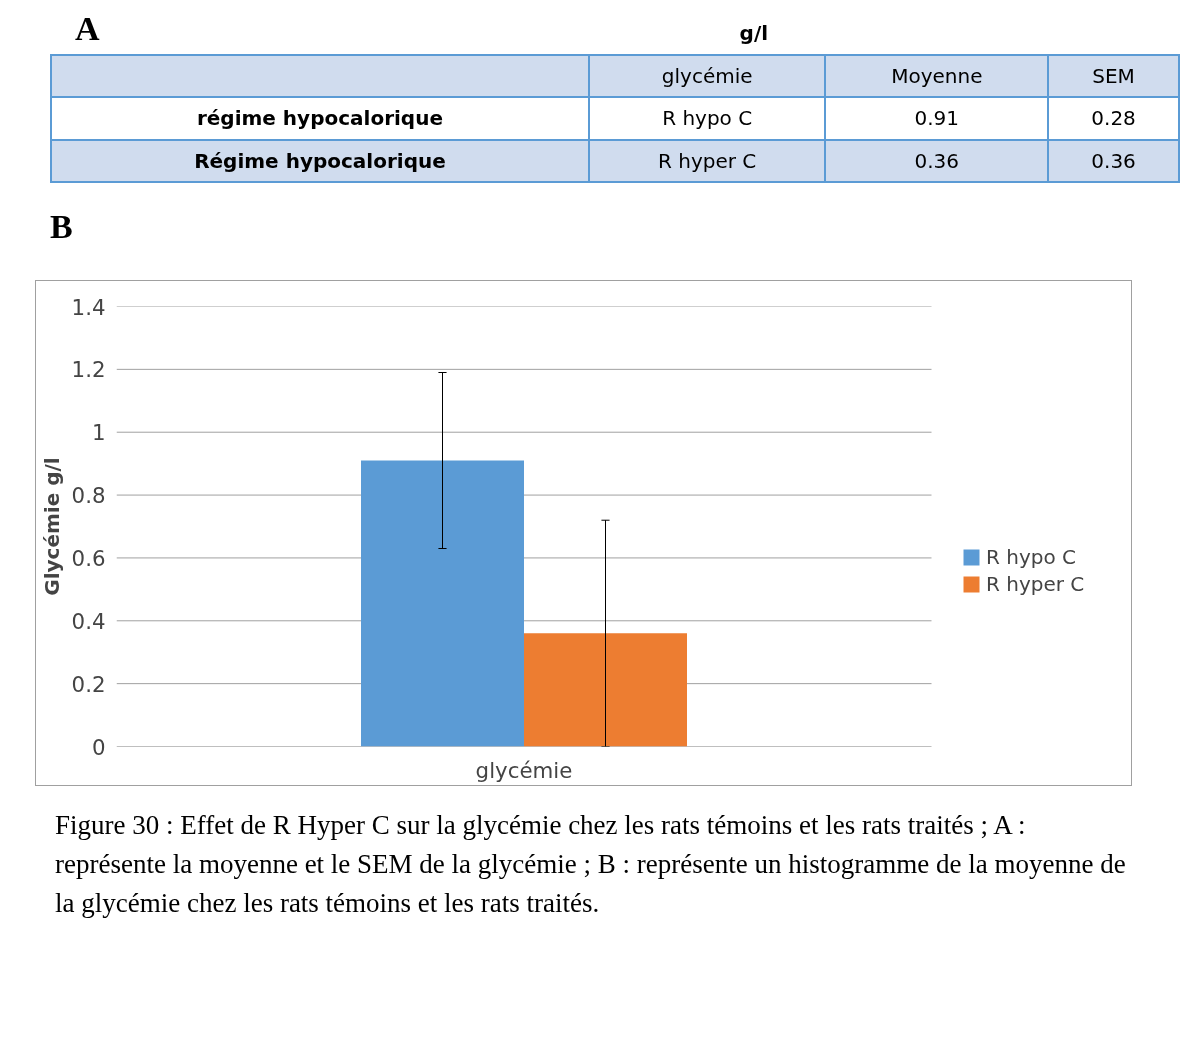 This screenshot has width=1195, height=1053. What do you see at coordinates (88, 558) in the screenshot?
I see `y-tick-label: 0.6` at bounding box center [88, 558].